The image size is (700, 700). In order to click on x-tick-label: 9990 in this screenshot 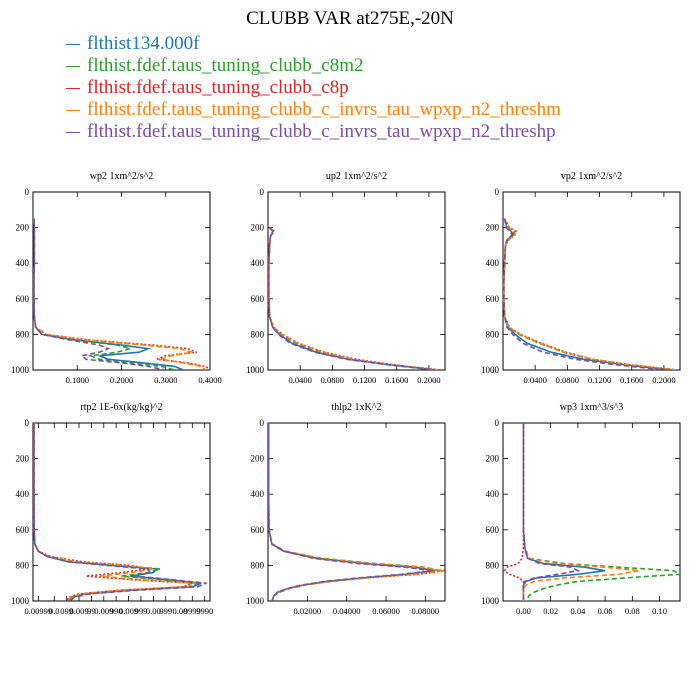, I will do `click(204, 611)`.